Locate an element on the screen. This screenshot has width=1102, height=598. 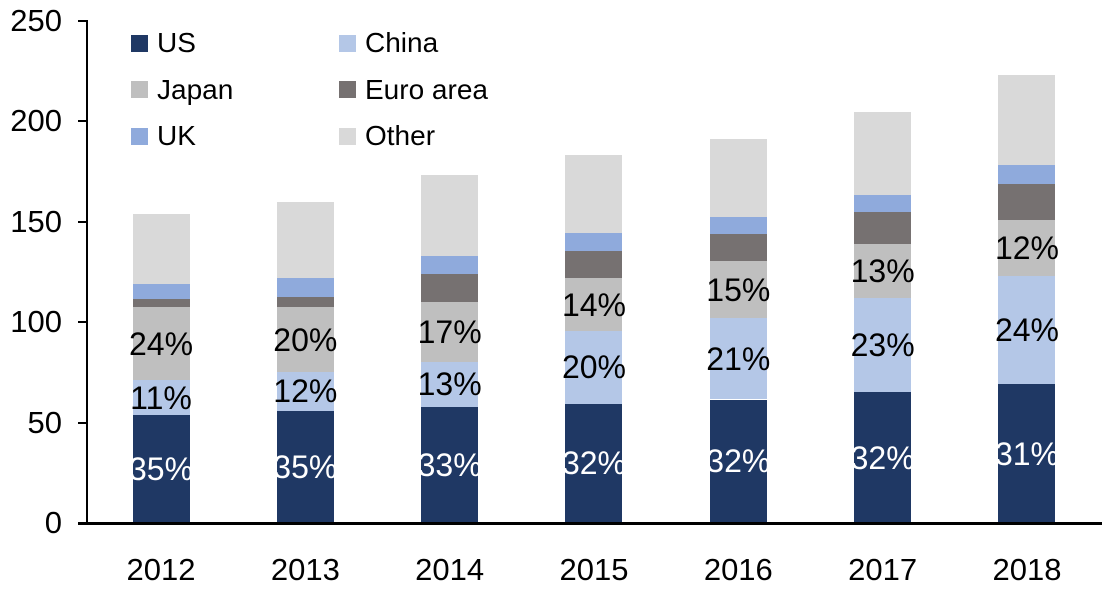
legend-item-china: China is located at coordinates (388, 43).